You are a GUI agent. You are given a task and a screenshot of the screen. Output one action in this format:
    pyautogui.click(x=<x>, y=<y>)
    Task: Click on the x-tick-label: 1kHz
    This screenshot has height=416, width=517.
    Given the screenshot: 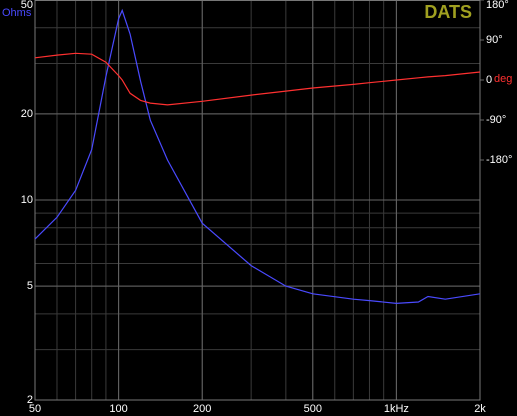 What is the action you would take?
    pyautogui.click(x=396, y=409)
    